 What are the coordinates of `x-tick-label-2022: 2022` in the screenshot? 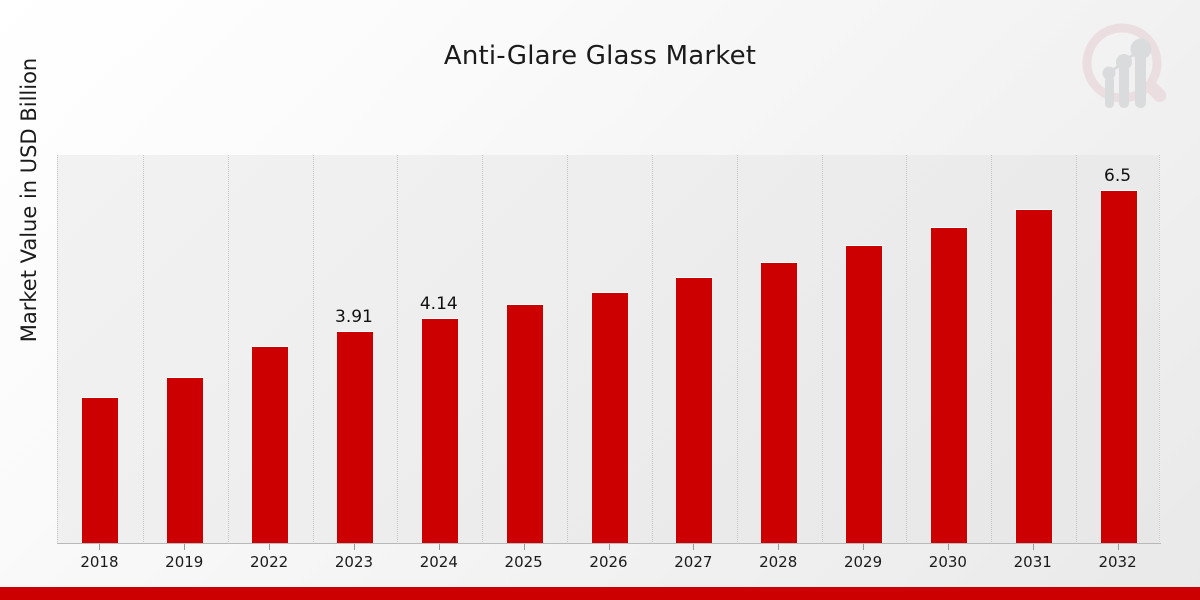 It's located at (269, 562).